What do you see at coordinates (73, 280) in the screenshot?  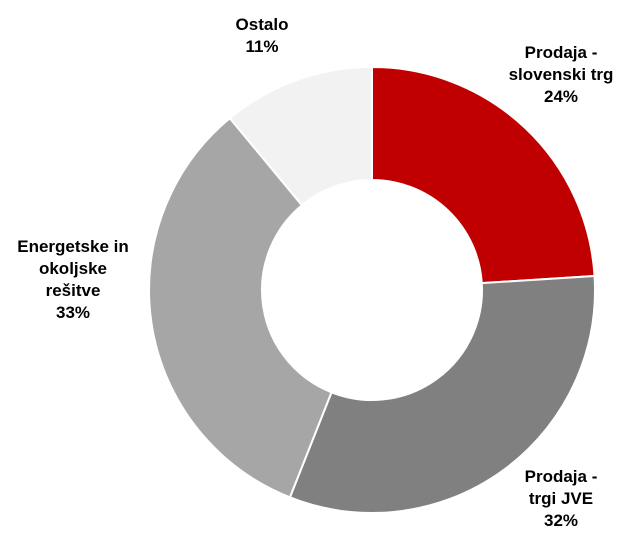 I see `slice-label-energetske-resitve: Energetske in okoljske rešitve 33%` at bounding box center [73, 280].